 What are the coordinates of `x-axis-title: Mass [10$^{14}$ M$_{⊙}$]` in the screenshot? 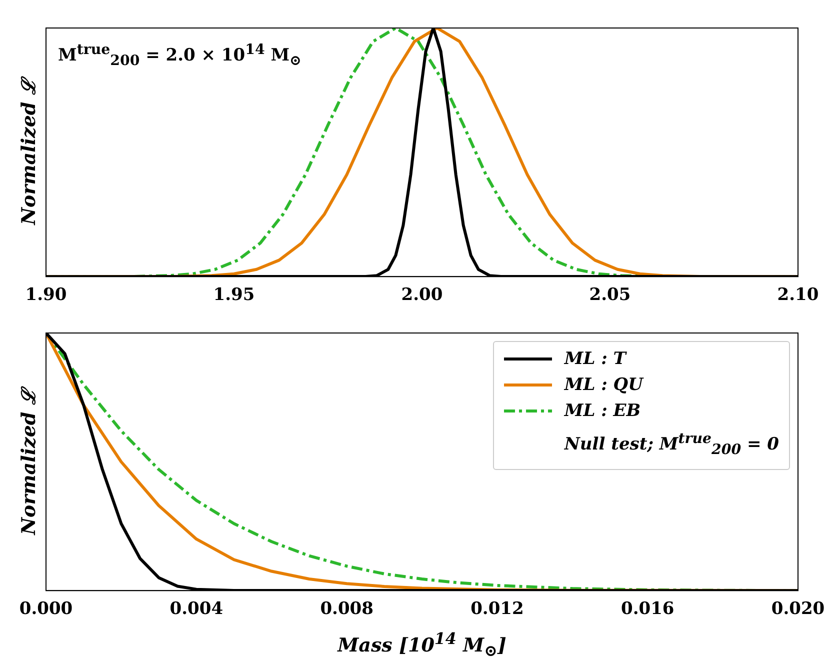 It's located at (422, 644).